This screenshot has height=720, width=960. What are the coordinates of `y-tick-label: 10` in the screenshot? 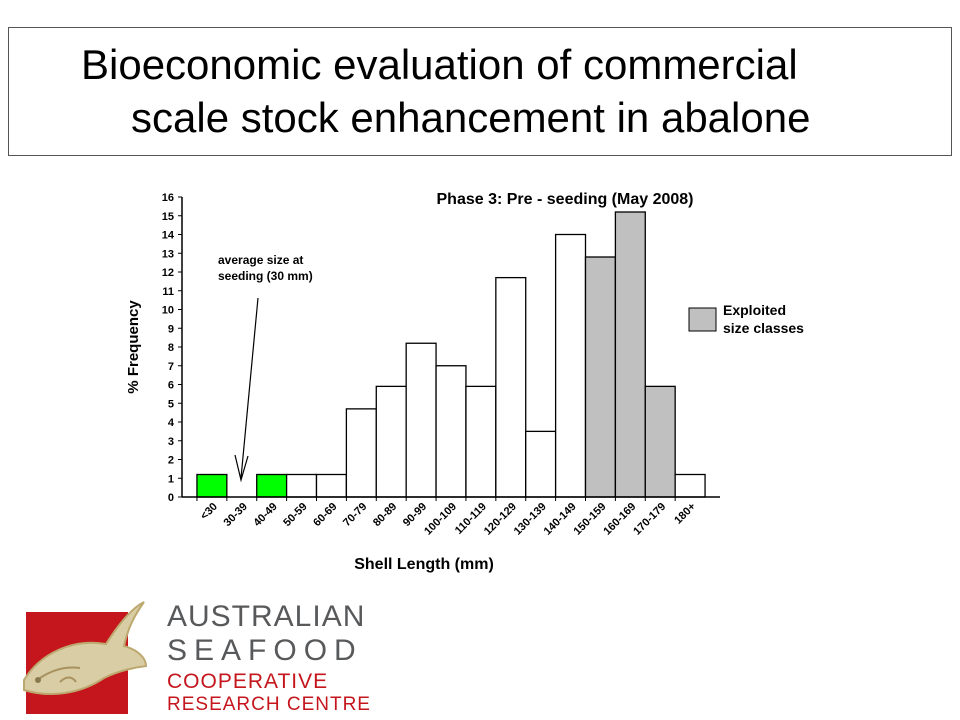 It's located at (168, 311).